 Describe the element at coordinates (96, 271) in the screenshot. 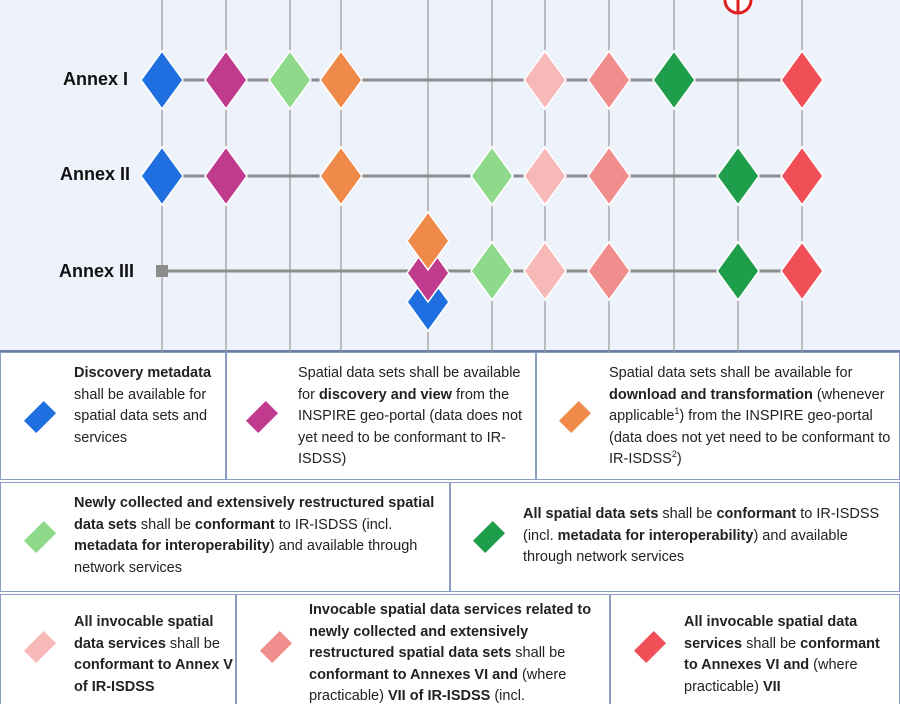

I see `annex-label-3: Annex III` at that location.